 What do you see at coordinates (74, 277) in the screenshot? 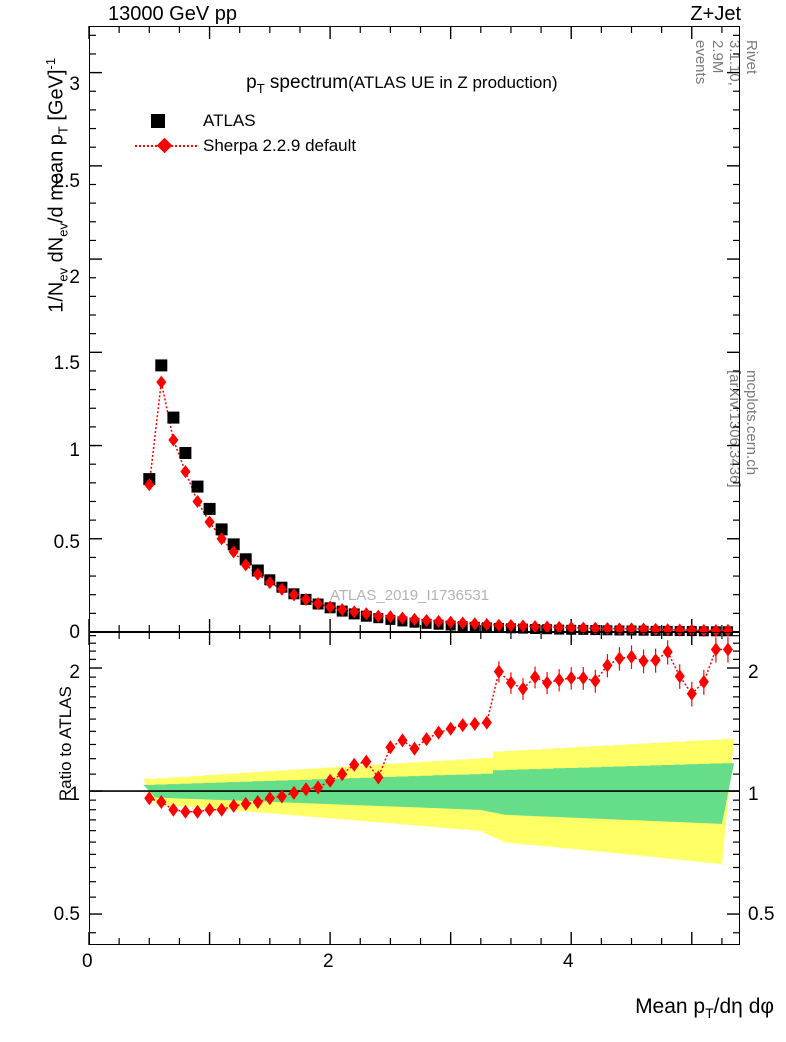
I see `y-tick-main-2-text: 2` at bounding box center [74, 277].